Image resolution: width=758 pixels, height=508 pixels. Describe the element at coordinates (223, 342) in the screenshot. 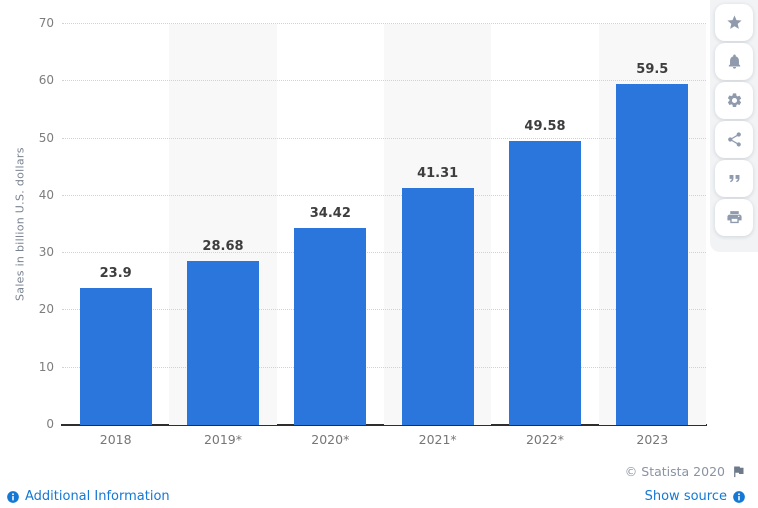

I see `bar-2019*` at that location.